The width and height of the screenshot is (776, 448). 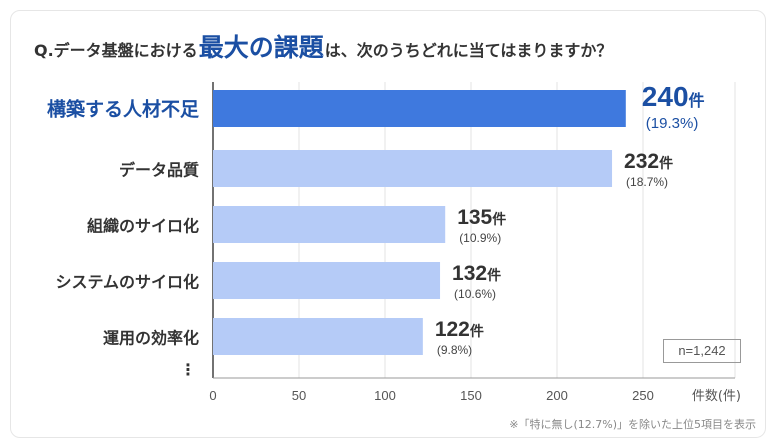 What do you see at coordinates (261, 47) in the screenshot?
I see `question-highlight: 最大の課題` at bounding box center [261, 47].